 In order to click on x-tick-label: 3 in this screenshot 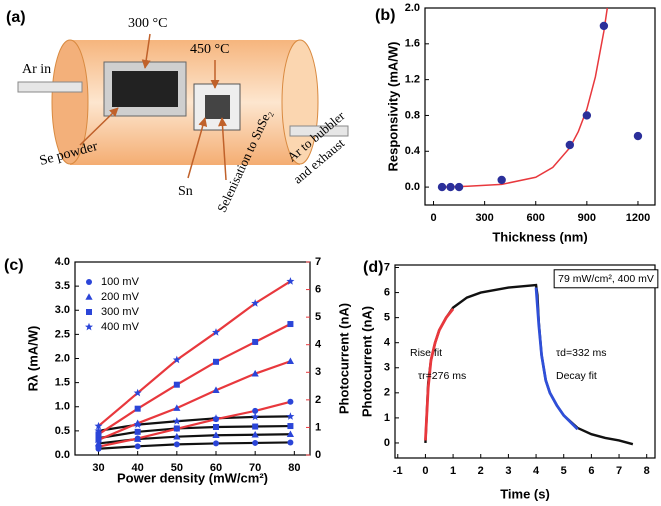, I will do `click(508, 471)`.